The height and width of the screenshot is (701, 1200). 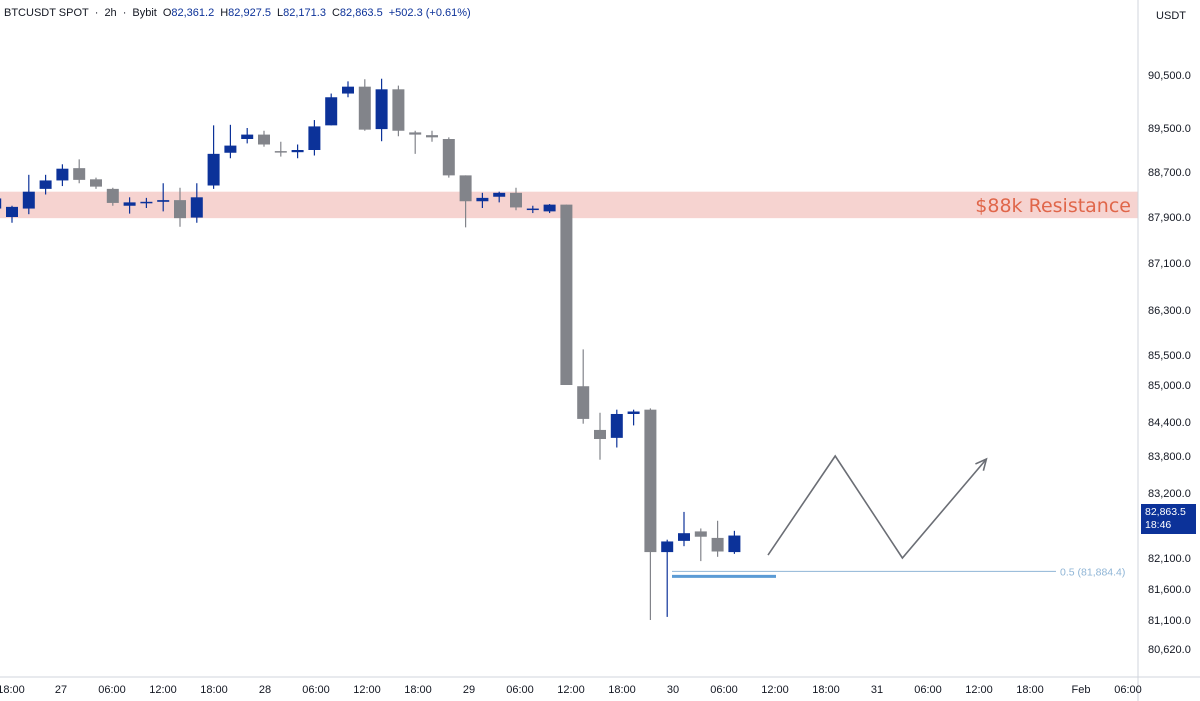 What do you see at coordinates (1081, 690) in the screenshot?
I see `x-tick-label: Feb` at bounding box center [1081, 690].